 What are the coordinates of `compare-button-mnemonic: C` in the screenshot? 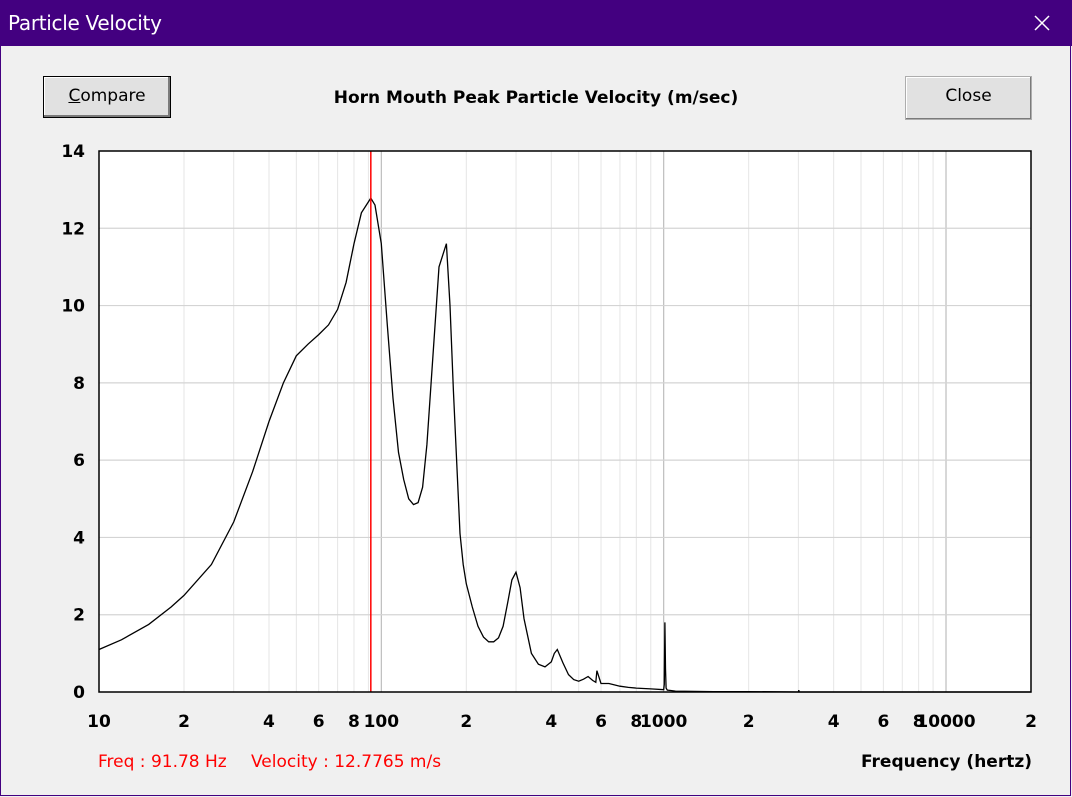 It's located at (74, 96).